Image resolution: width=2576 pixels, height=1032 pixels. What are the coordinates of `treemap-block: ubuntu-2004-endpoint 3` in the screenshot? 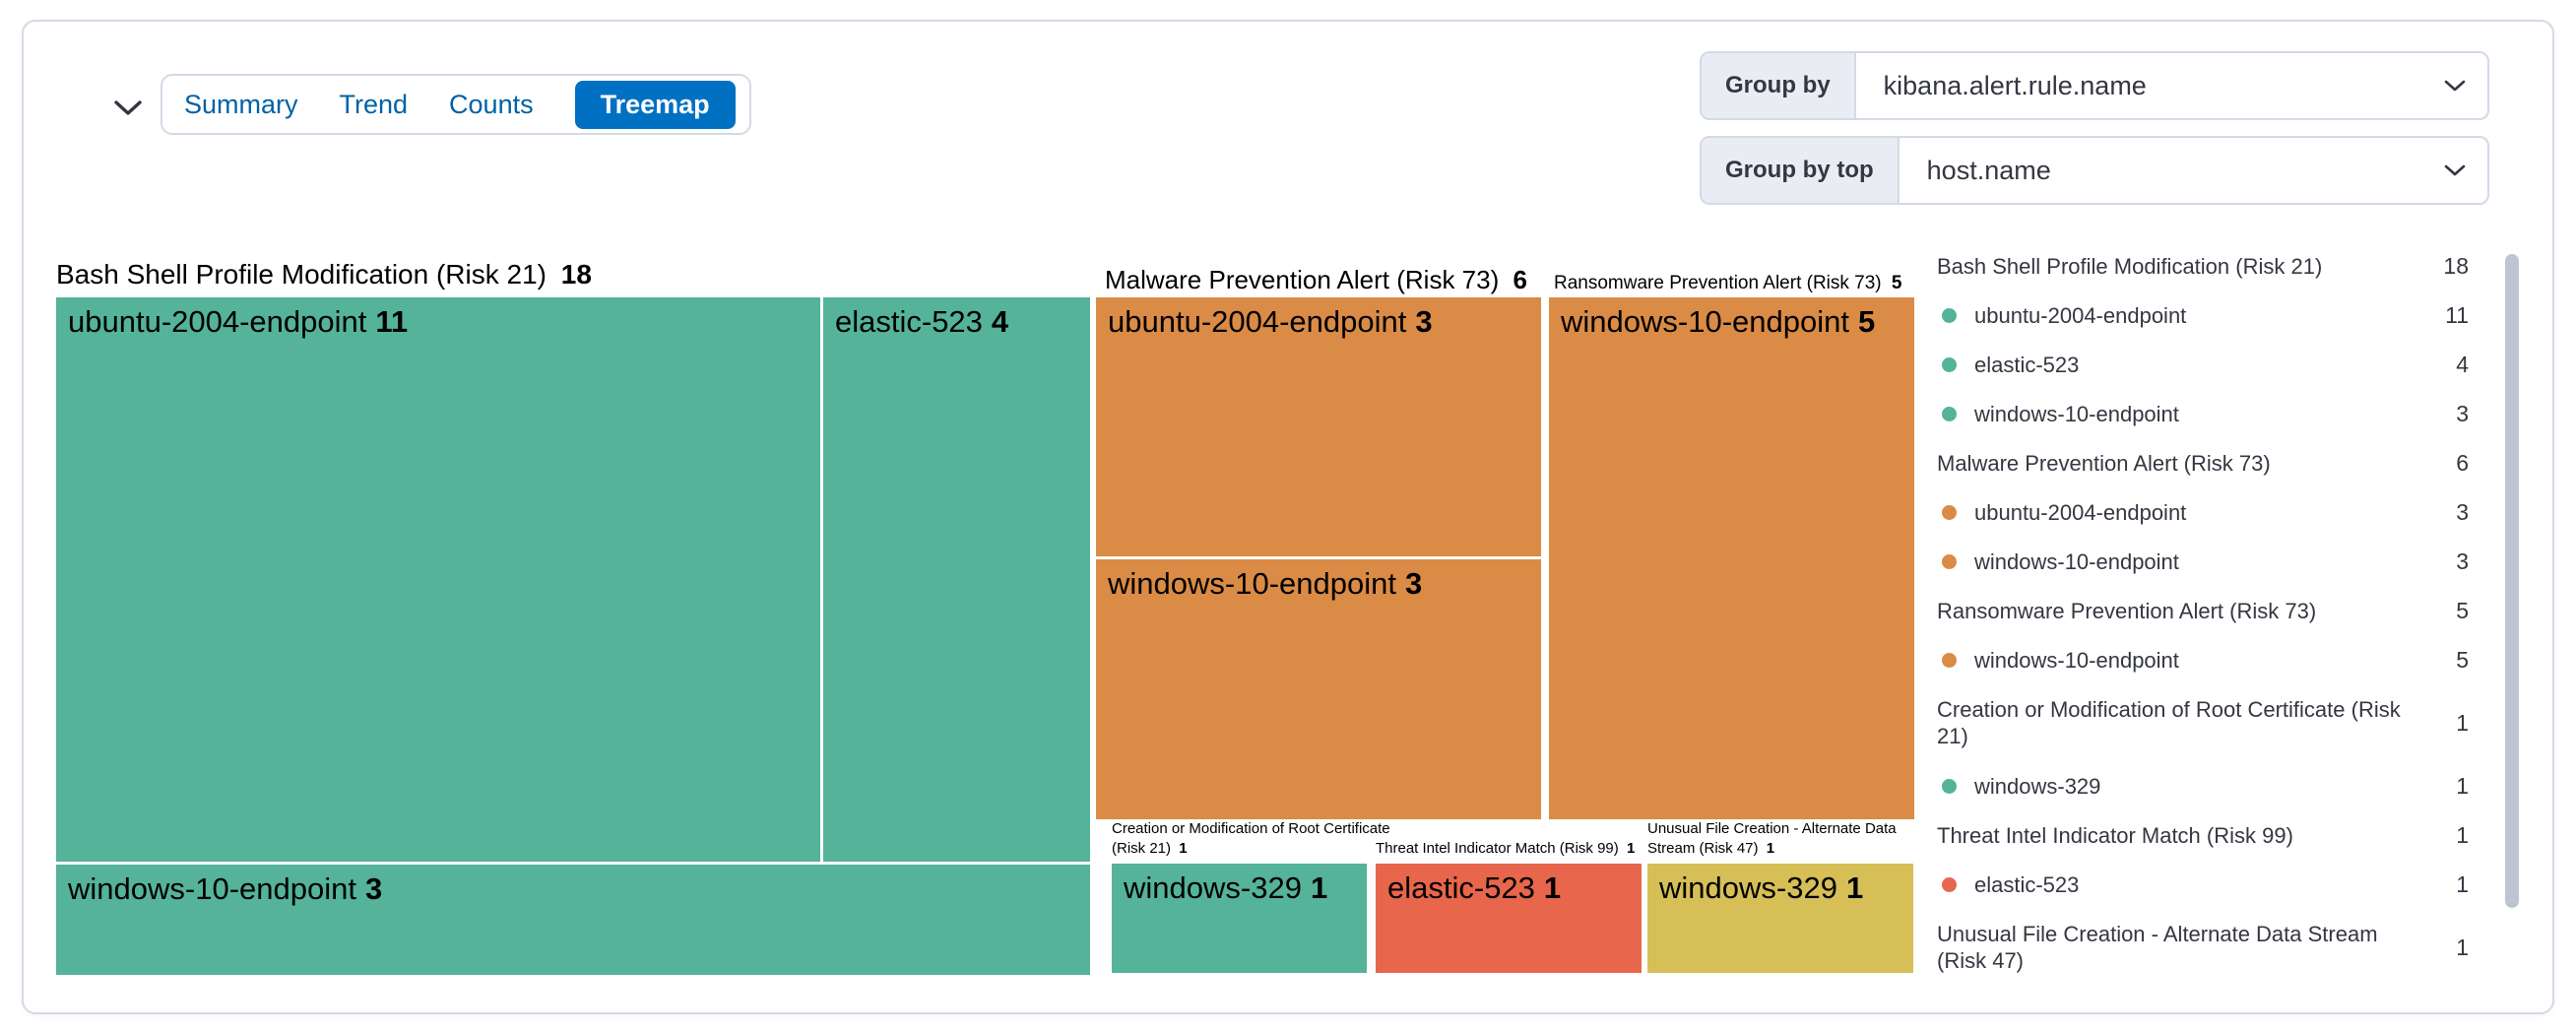 It's located at (1318, 426).